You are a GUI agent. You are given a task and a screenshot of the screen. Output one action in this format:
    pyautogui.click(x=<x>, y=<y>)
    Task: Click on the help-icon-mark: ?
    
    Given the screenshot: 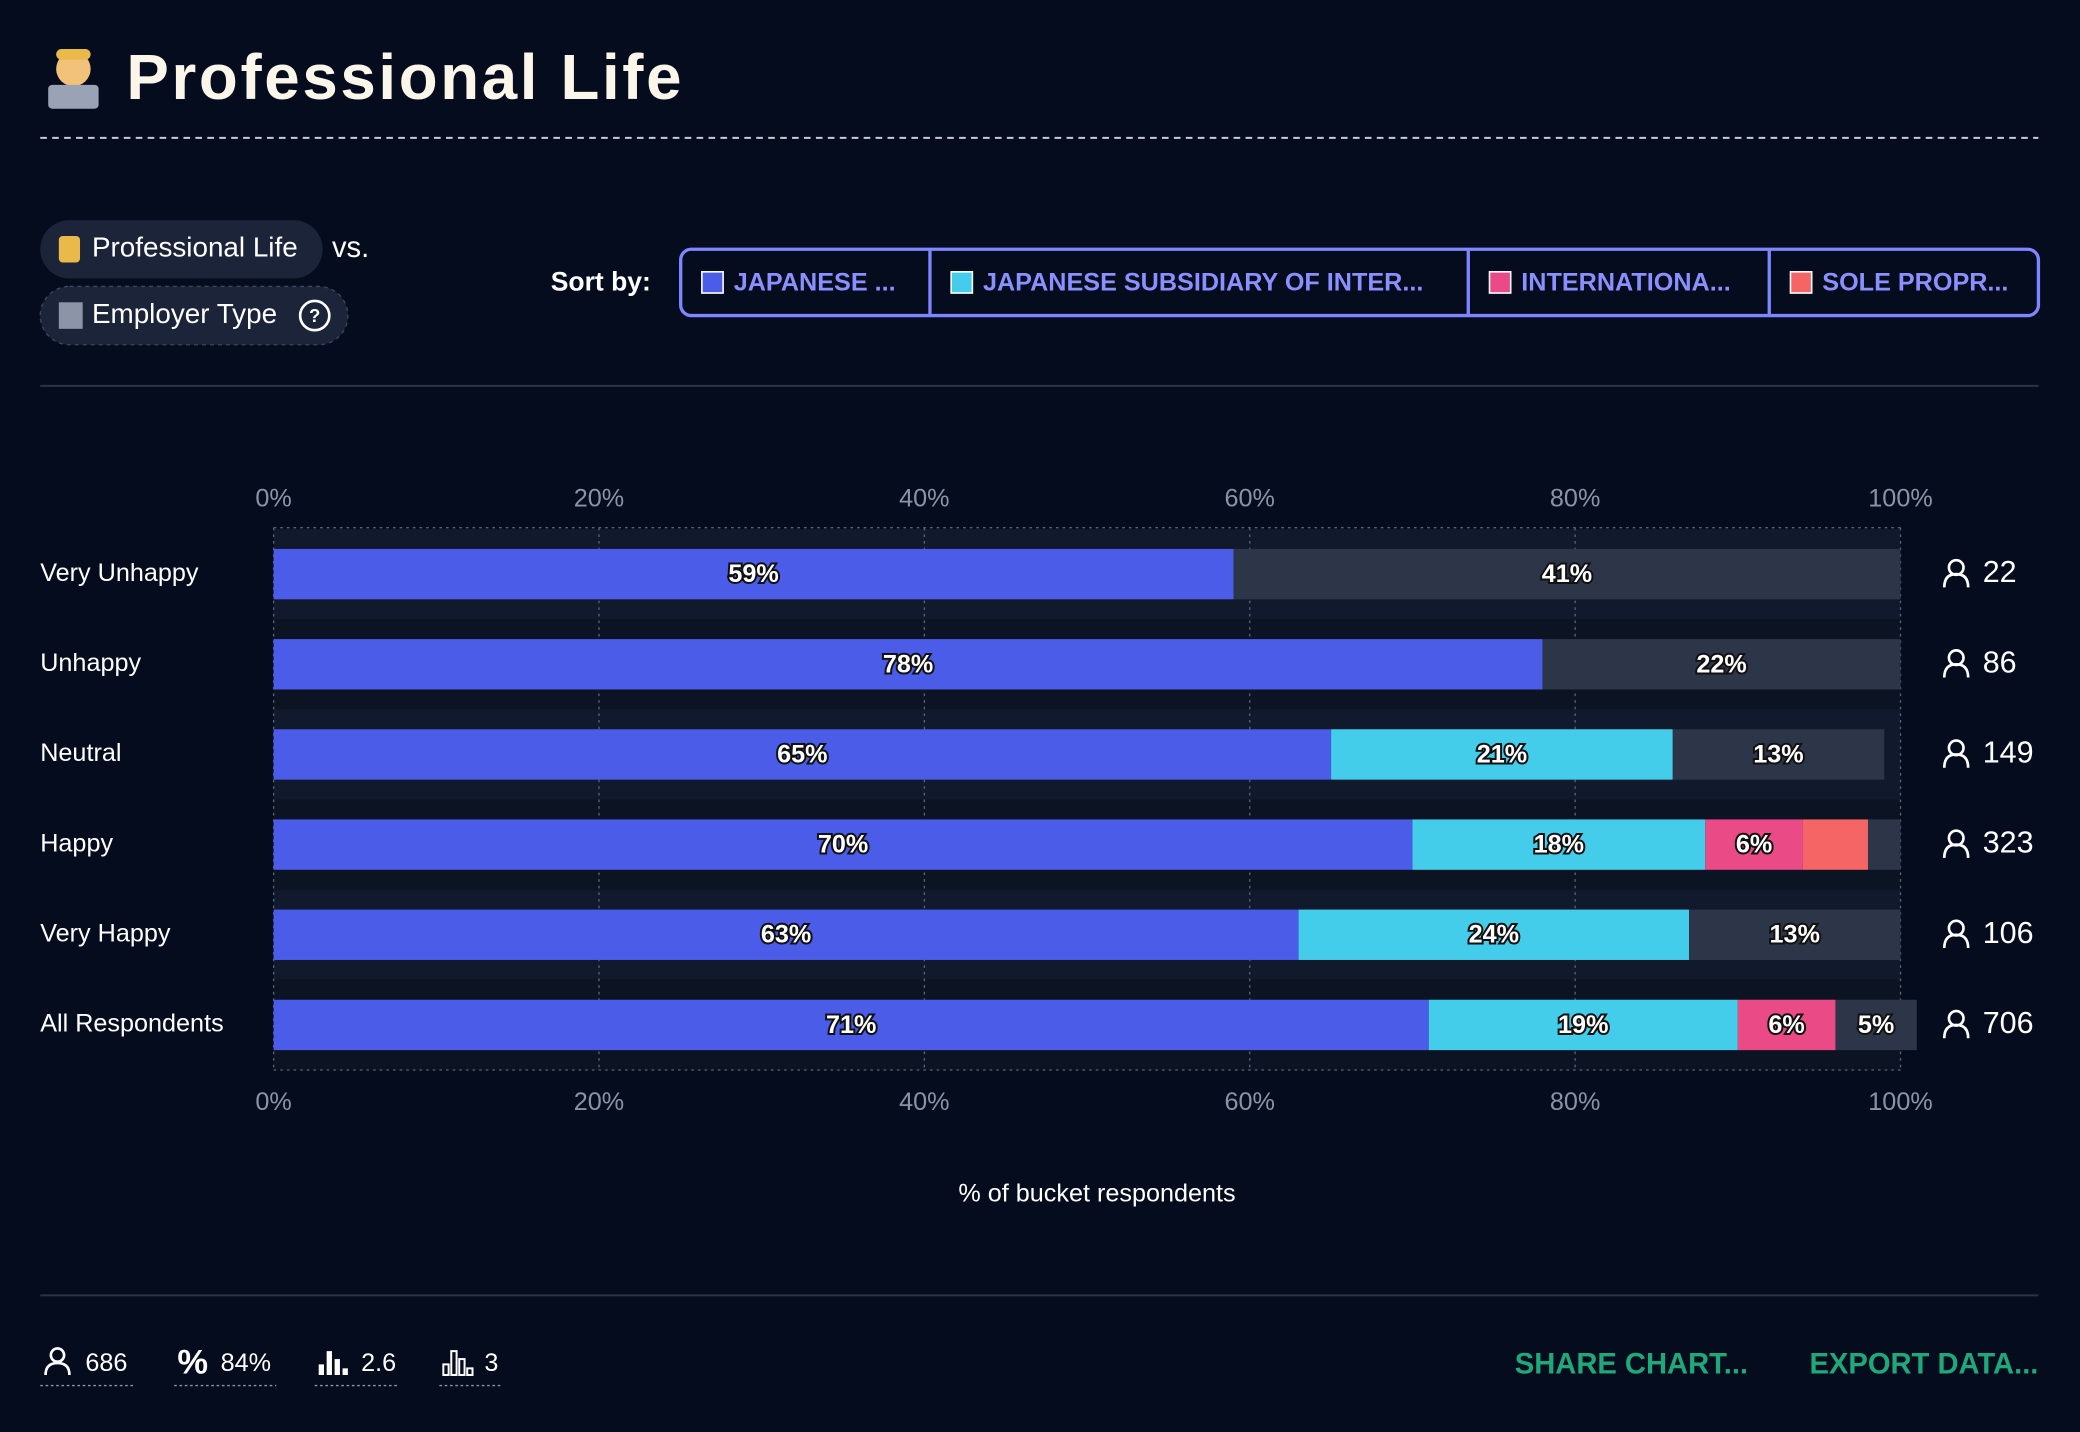 What is the action you would take?
    pyautogui.click(x=314, y=315)
    